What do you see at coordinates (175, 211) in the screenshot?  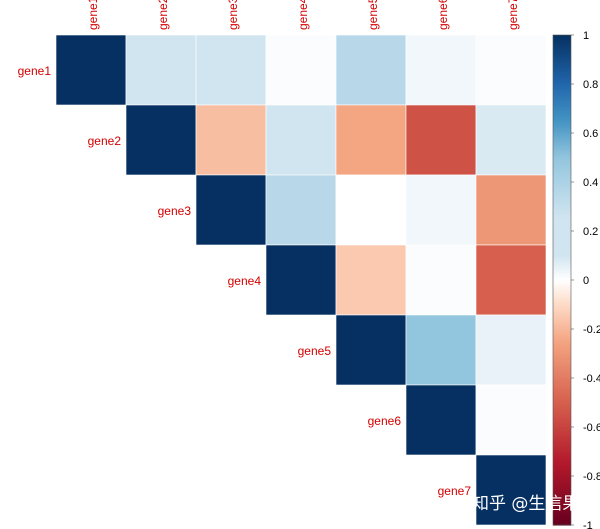 I see `row-label-gene3: gene3` at bounding box center [175, 211].